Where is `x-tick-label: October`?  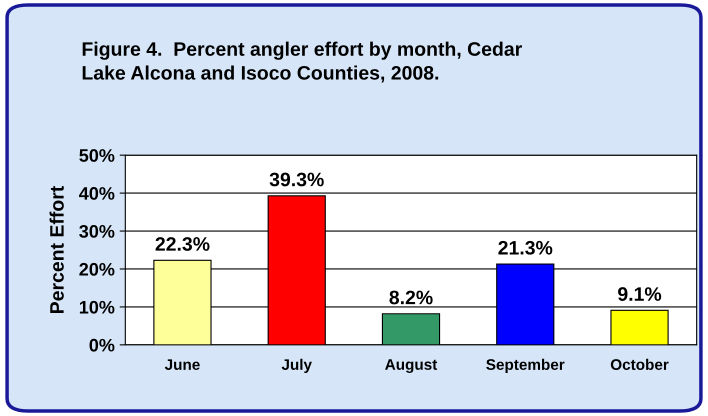
x-tick-label: October is located at coordinates (639, 364).